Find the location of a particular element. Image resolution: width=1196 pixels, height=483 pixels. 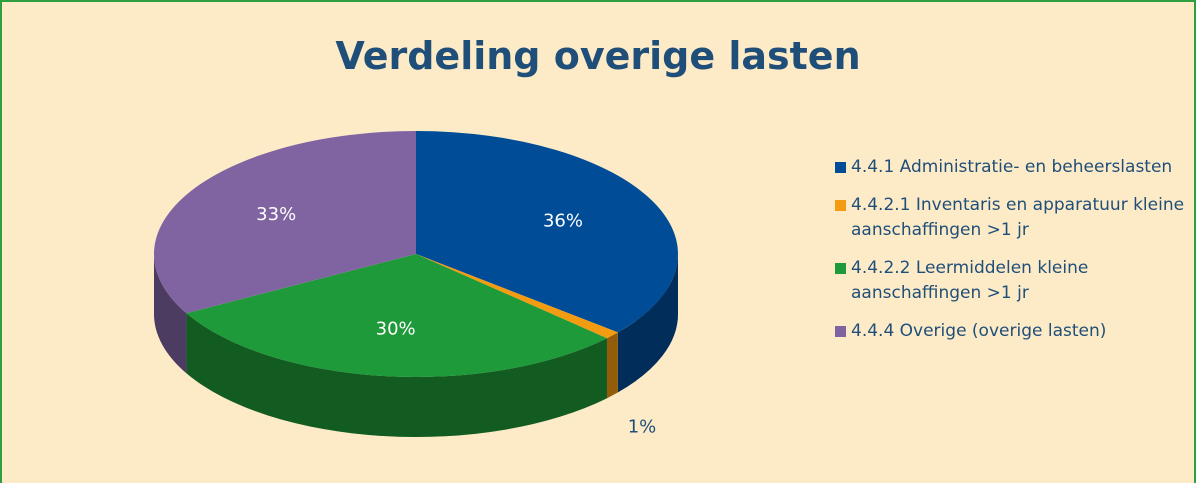

data-label: 36% is located at coordinates (563, 221).